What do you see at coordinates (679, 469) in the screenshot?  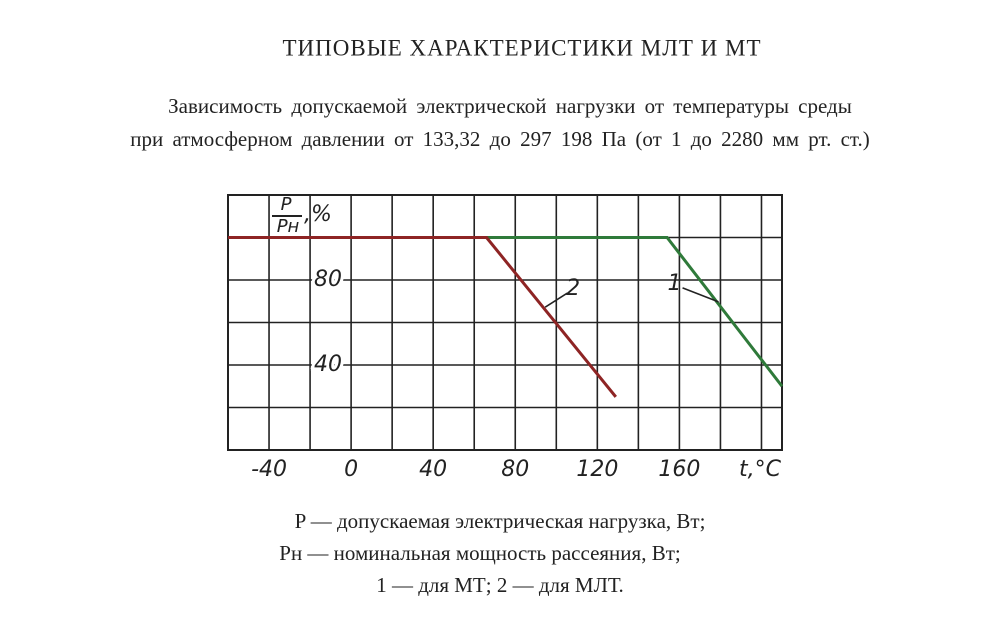 I see `x-tick-label: 160` at bounding box center [679, 469].